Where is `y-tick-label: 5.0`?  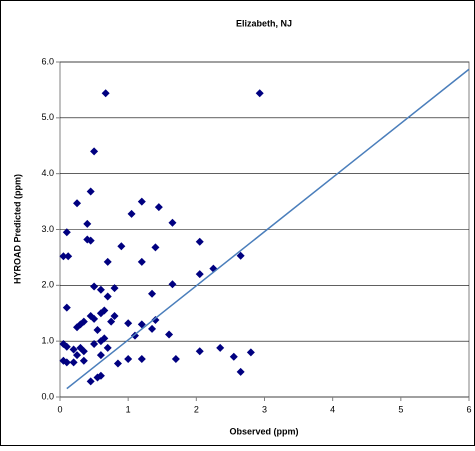 y-tick-label: 5.0 is located at coordinates (47, 117).